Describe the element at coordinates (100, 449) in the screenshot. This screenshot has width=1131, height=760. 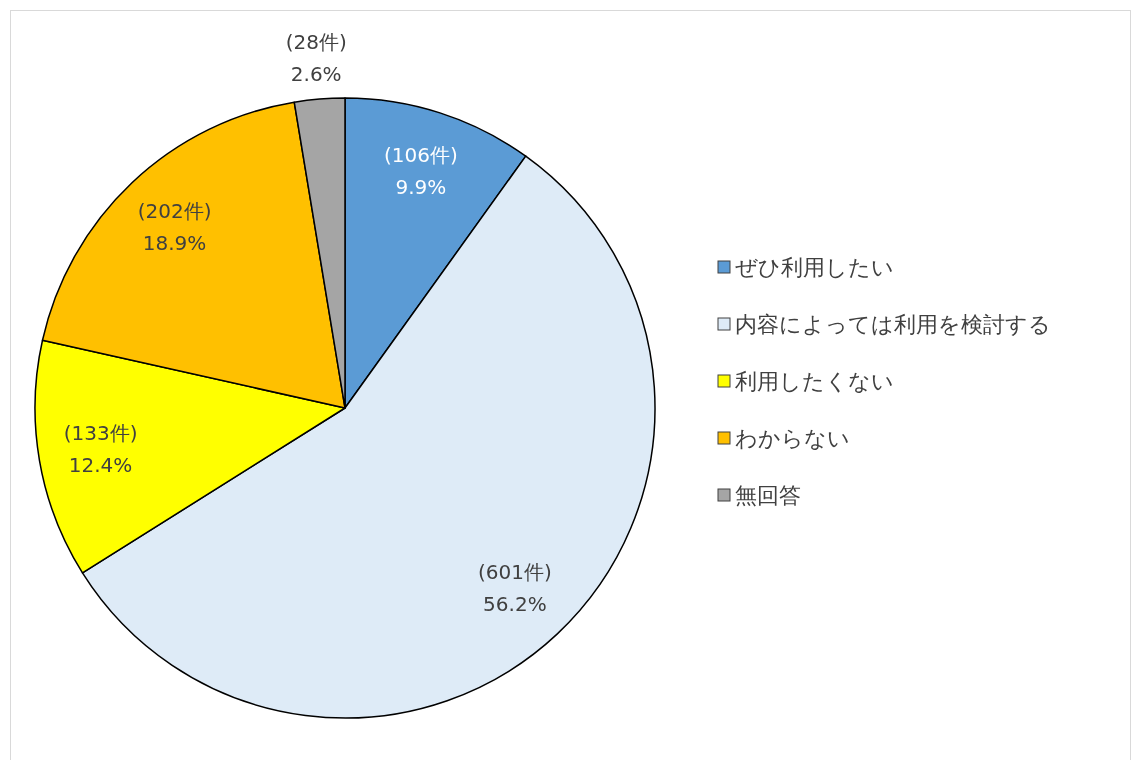
I see `data-label: (133件) 12.4%` at that location.